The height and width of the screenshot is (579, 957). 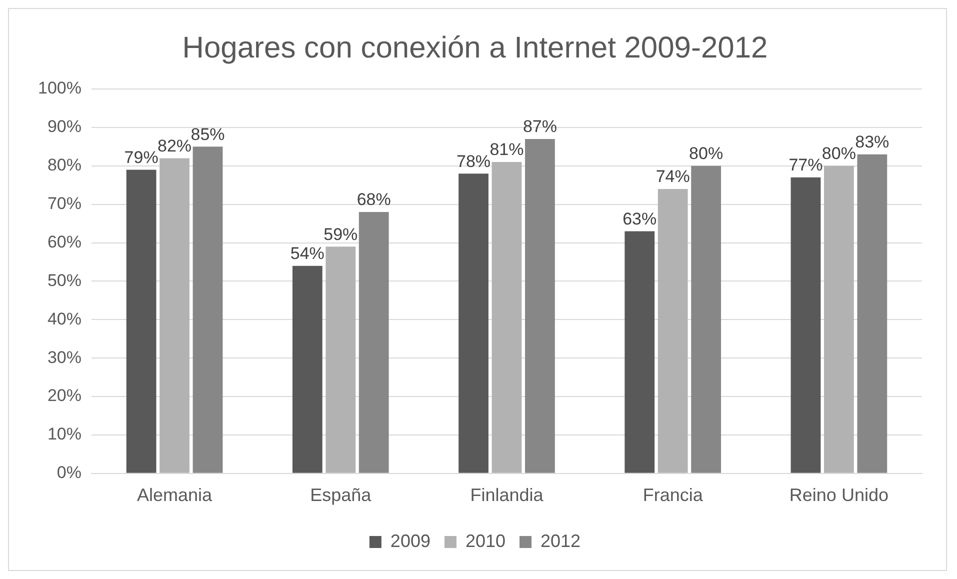 I want to click on y-tick-label: 0%, so click(x=69, y=472).